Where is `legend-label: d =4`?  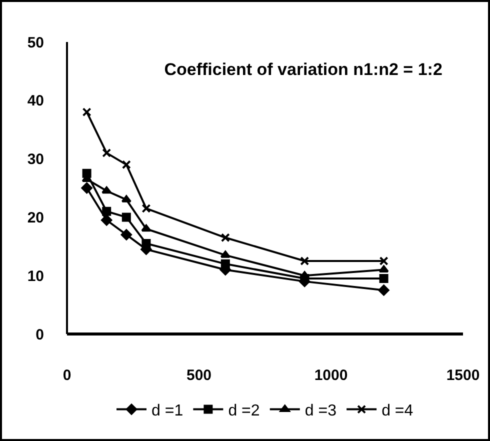 legend-label: d =4 is located at coordinates (398, 411).